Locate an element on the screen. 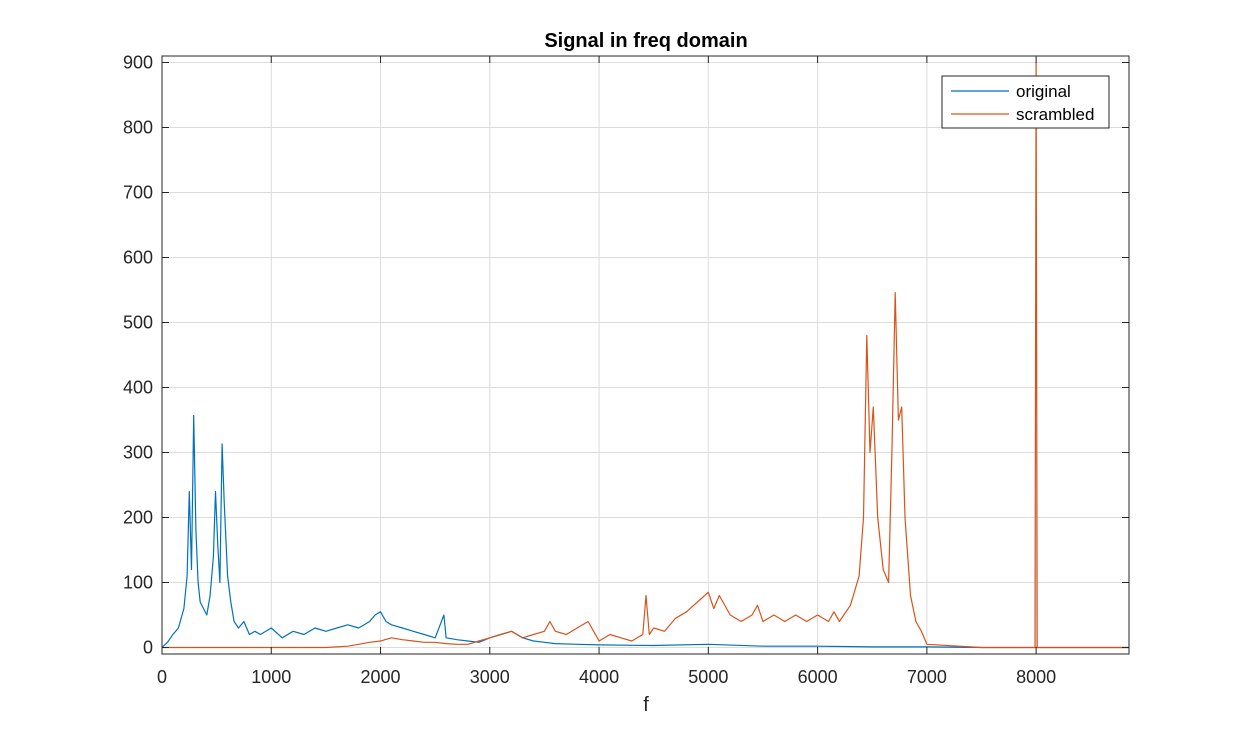  x-tick-label: 8000 is located at coordinates (1036, 677).